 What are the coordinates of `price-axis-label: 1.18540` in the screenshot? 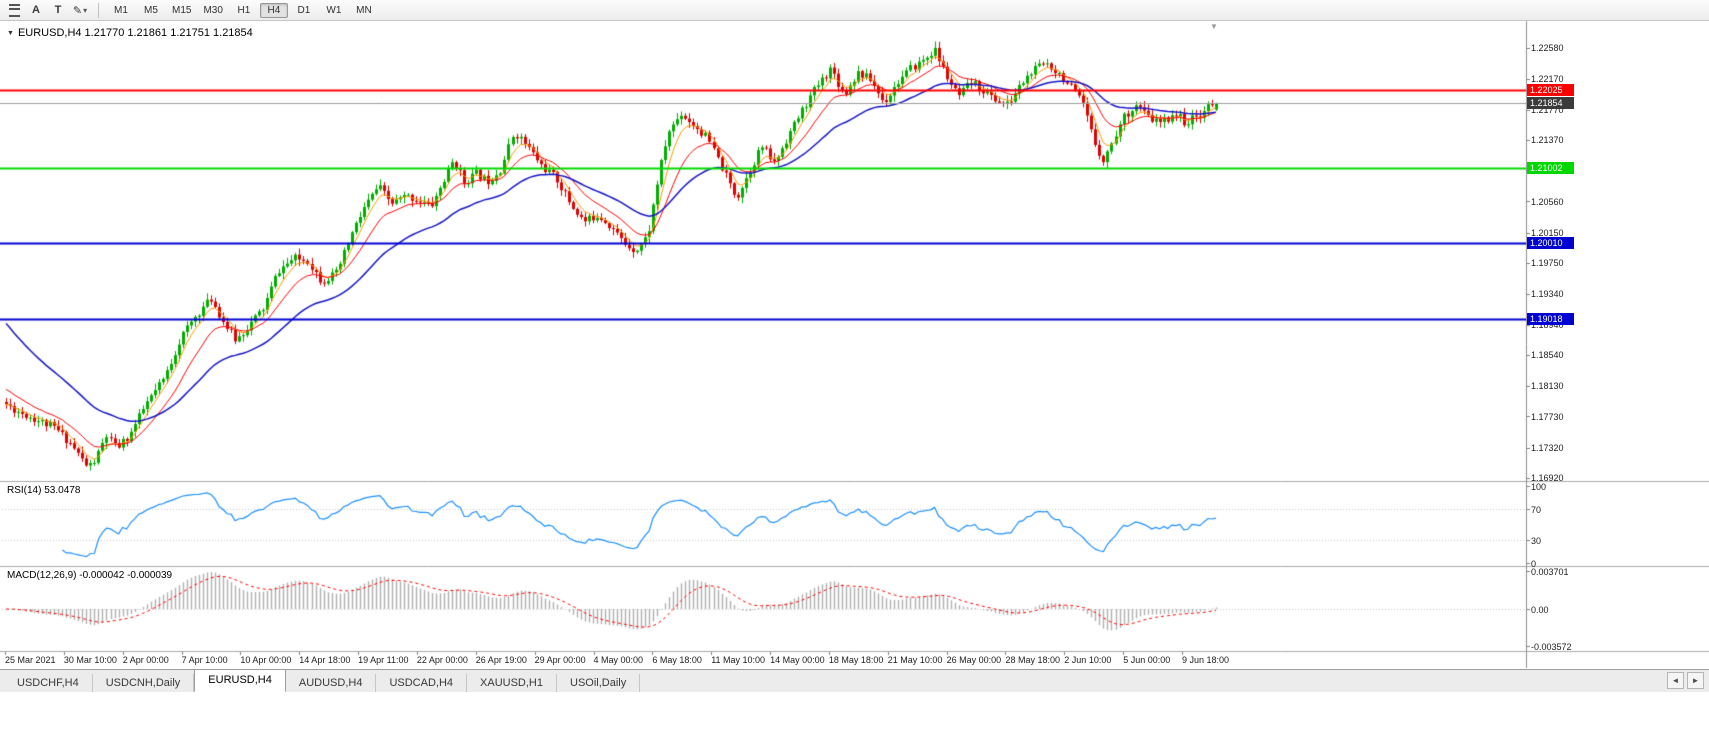 It's located at (1547, 354).